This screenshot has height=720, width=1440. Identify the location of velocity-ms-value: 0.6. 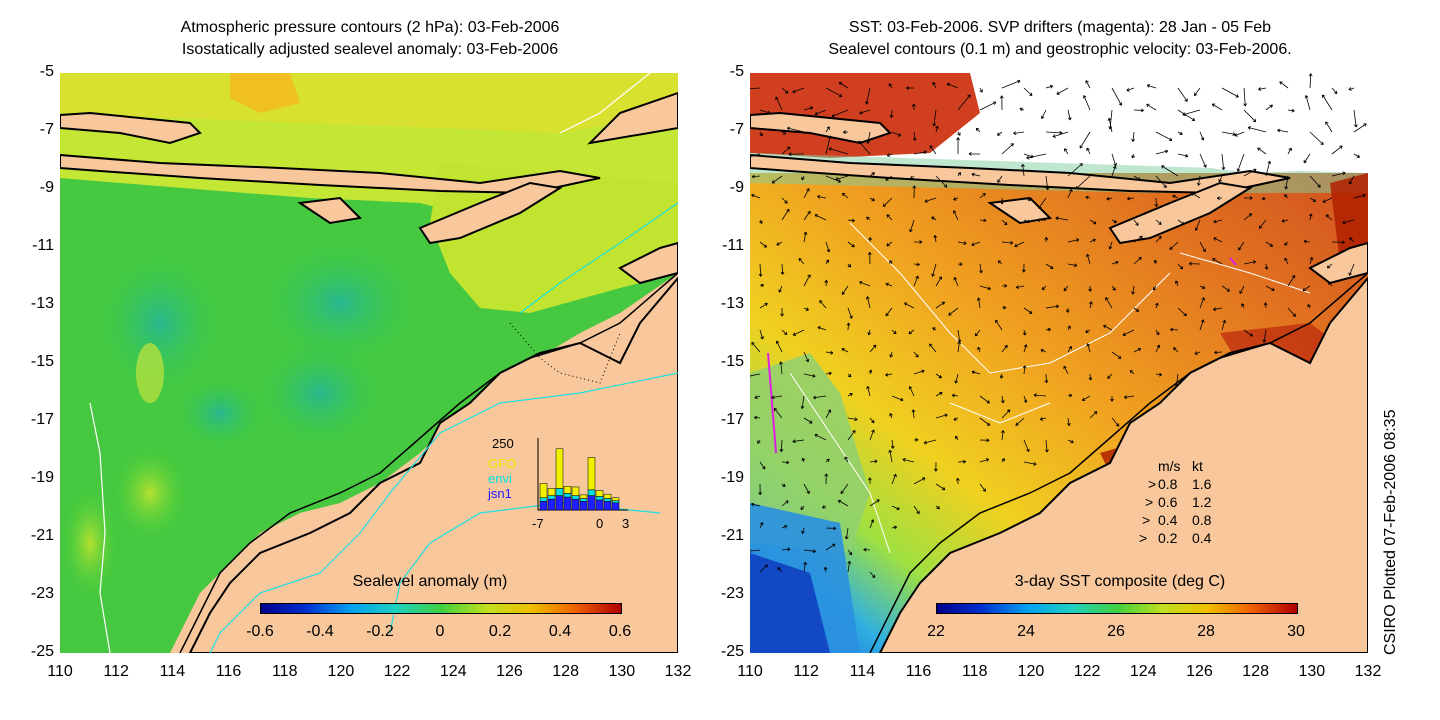
(1168, 502).